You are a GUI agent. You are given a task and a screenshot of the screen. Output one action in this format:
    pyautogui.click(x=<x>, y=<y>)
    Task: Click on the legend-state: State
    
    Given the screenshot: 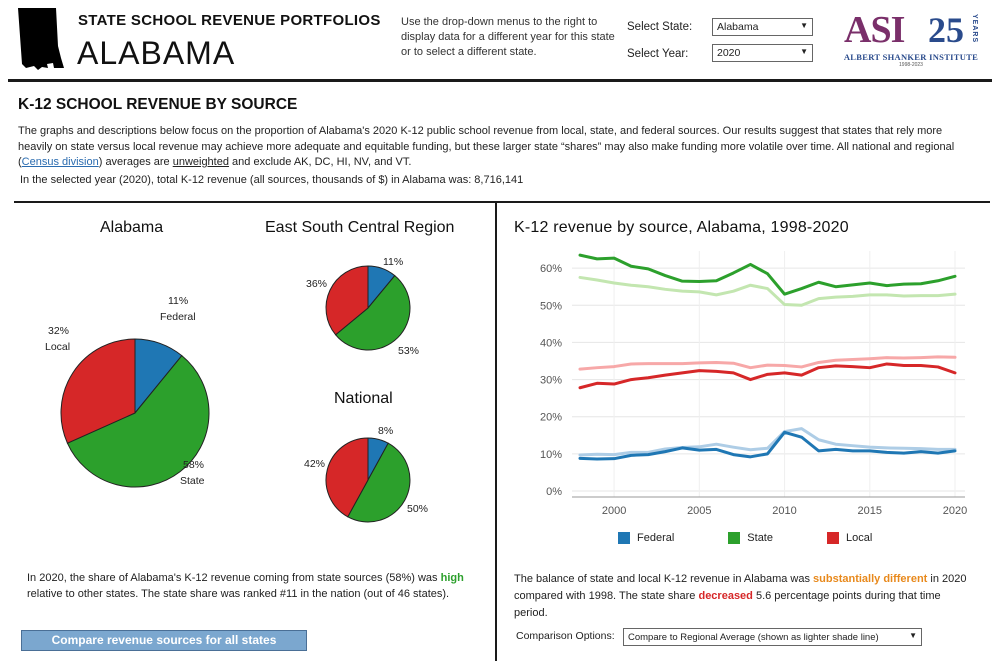 What is the action you would take?
    pyautogui.click(x=750, y=538)
    